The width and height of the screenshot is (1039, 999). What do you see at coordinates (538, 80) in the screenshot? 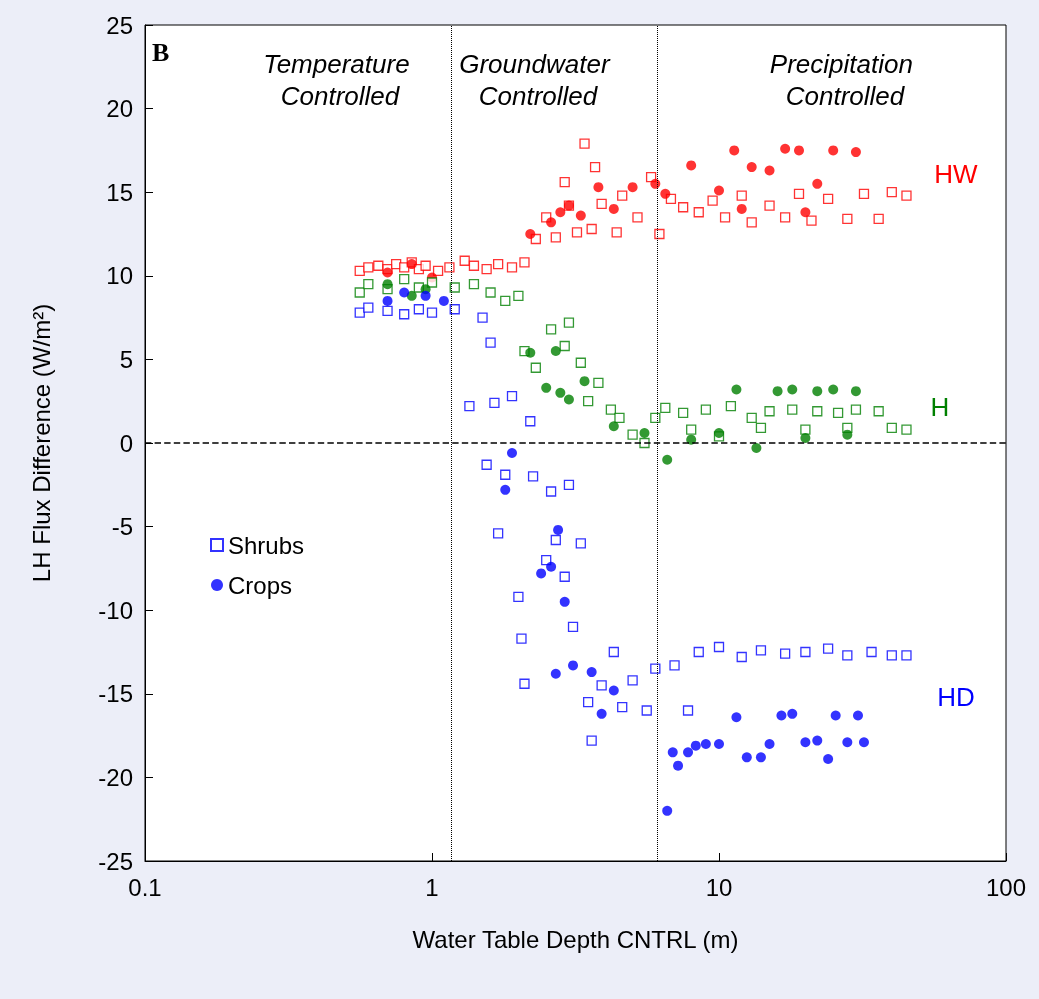
I see `annotation: Groundwater Controlled` at bounding box center [538, 80].